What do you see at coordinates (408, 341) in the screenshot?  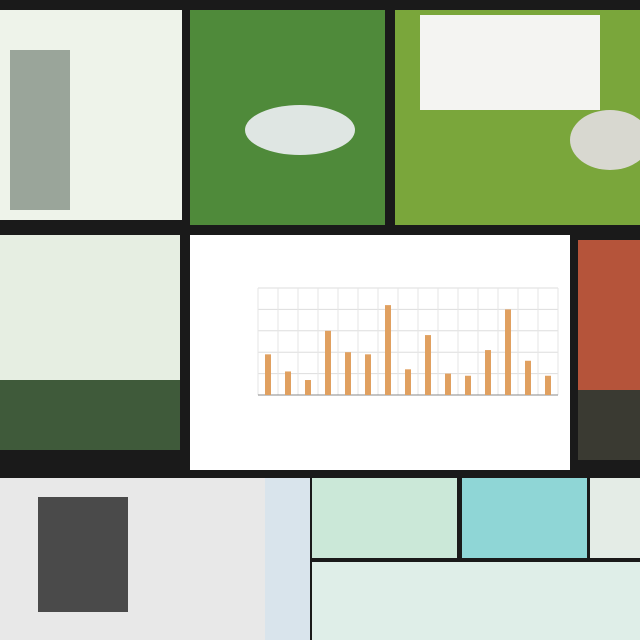 I see `plot` at bounding box center [408, 341].